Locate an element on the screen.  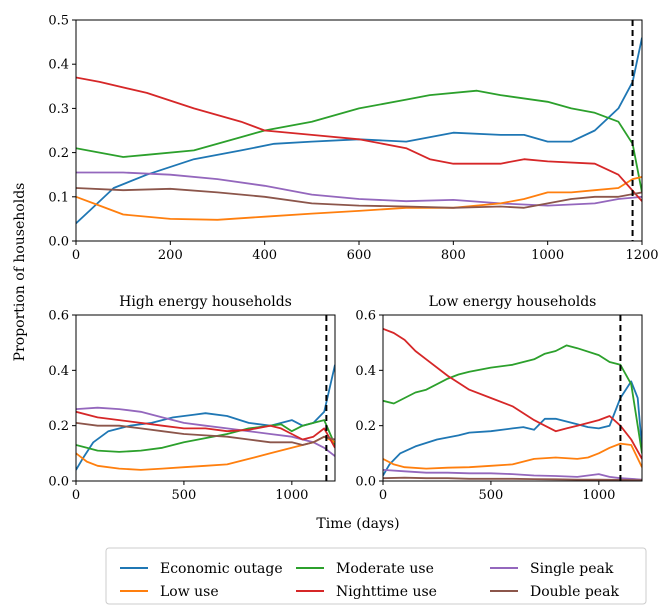
y-tick-label: 0.3 is located at coordinates (58, 109).